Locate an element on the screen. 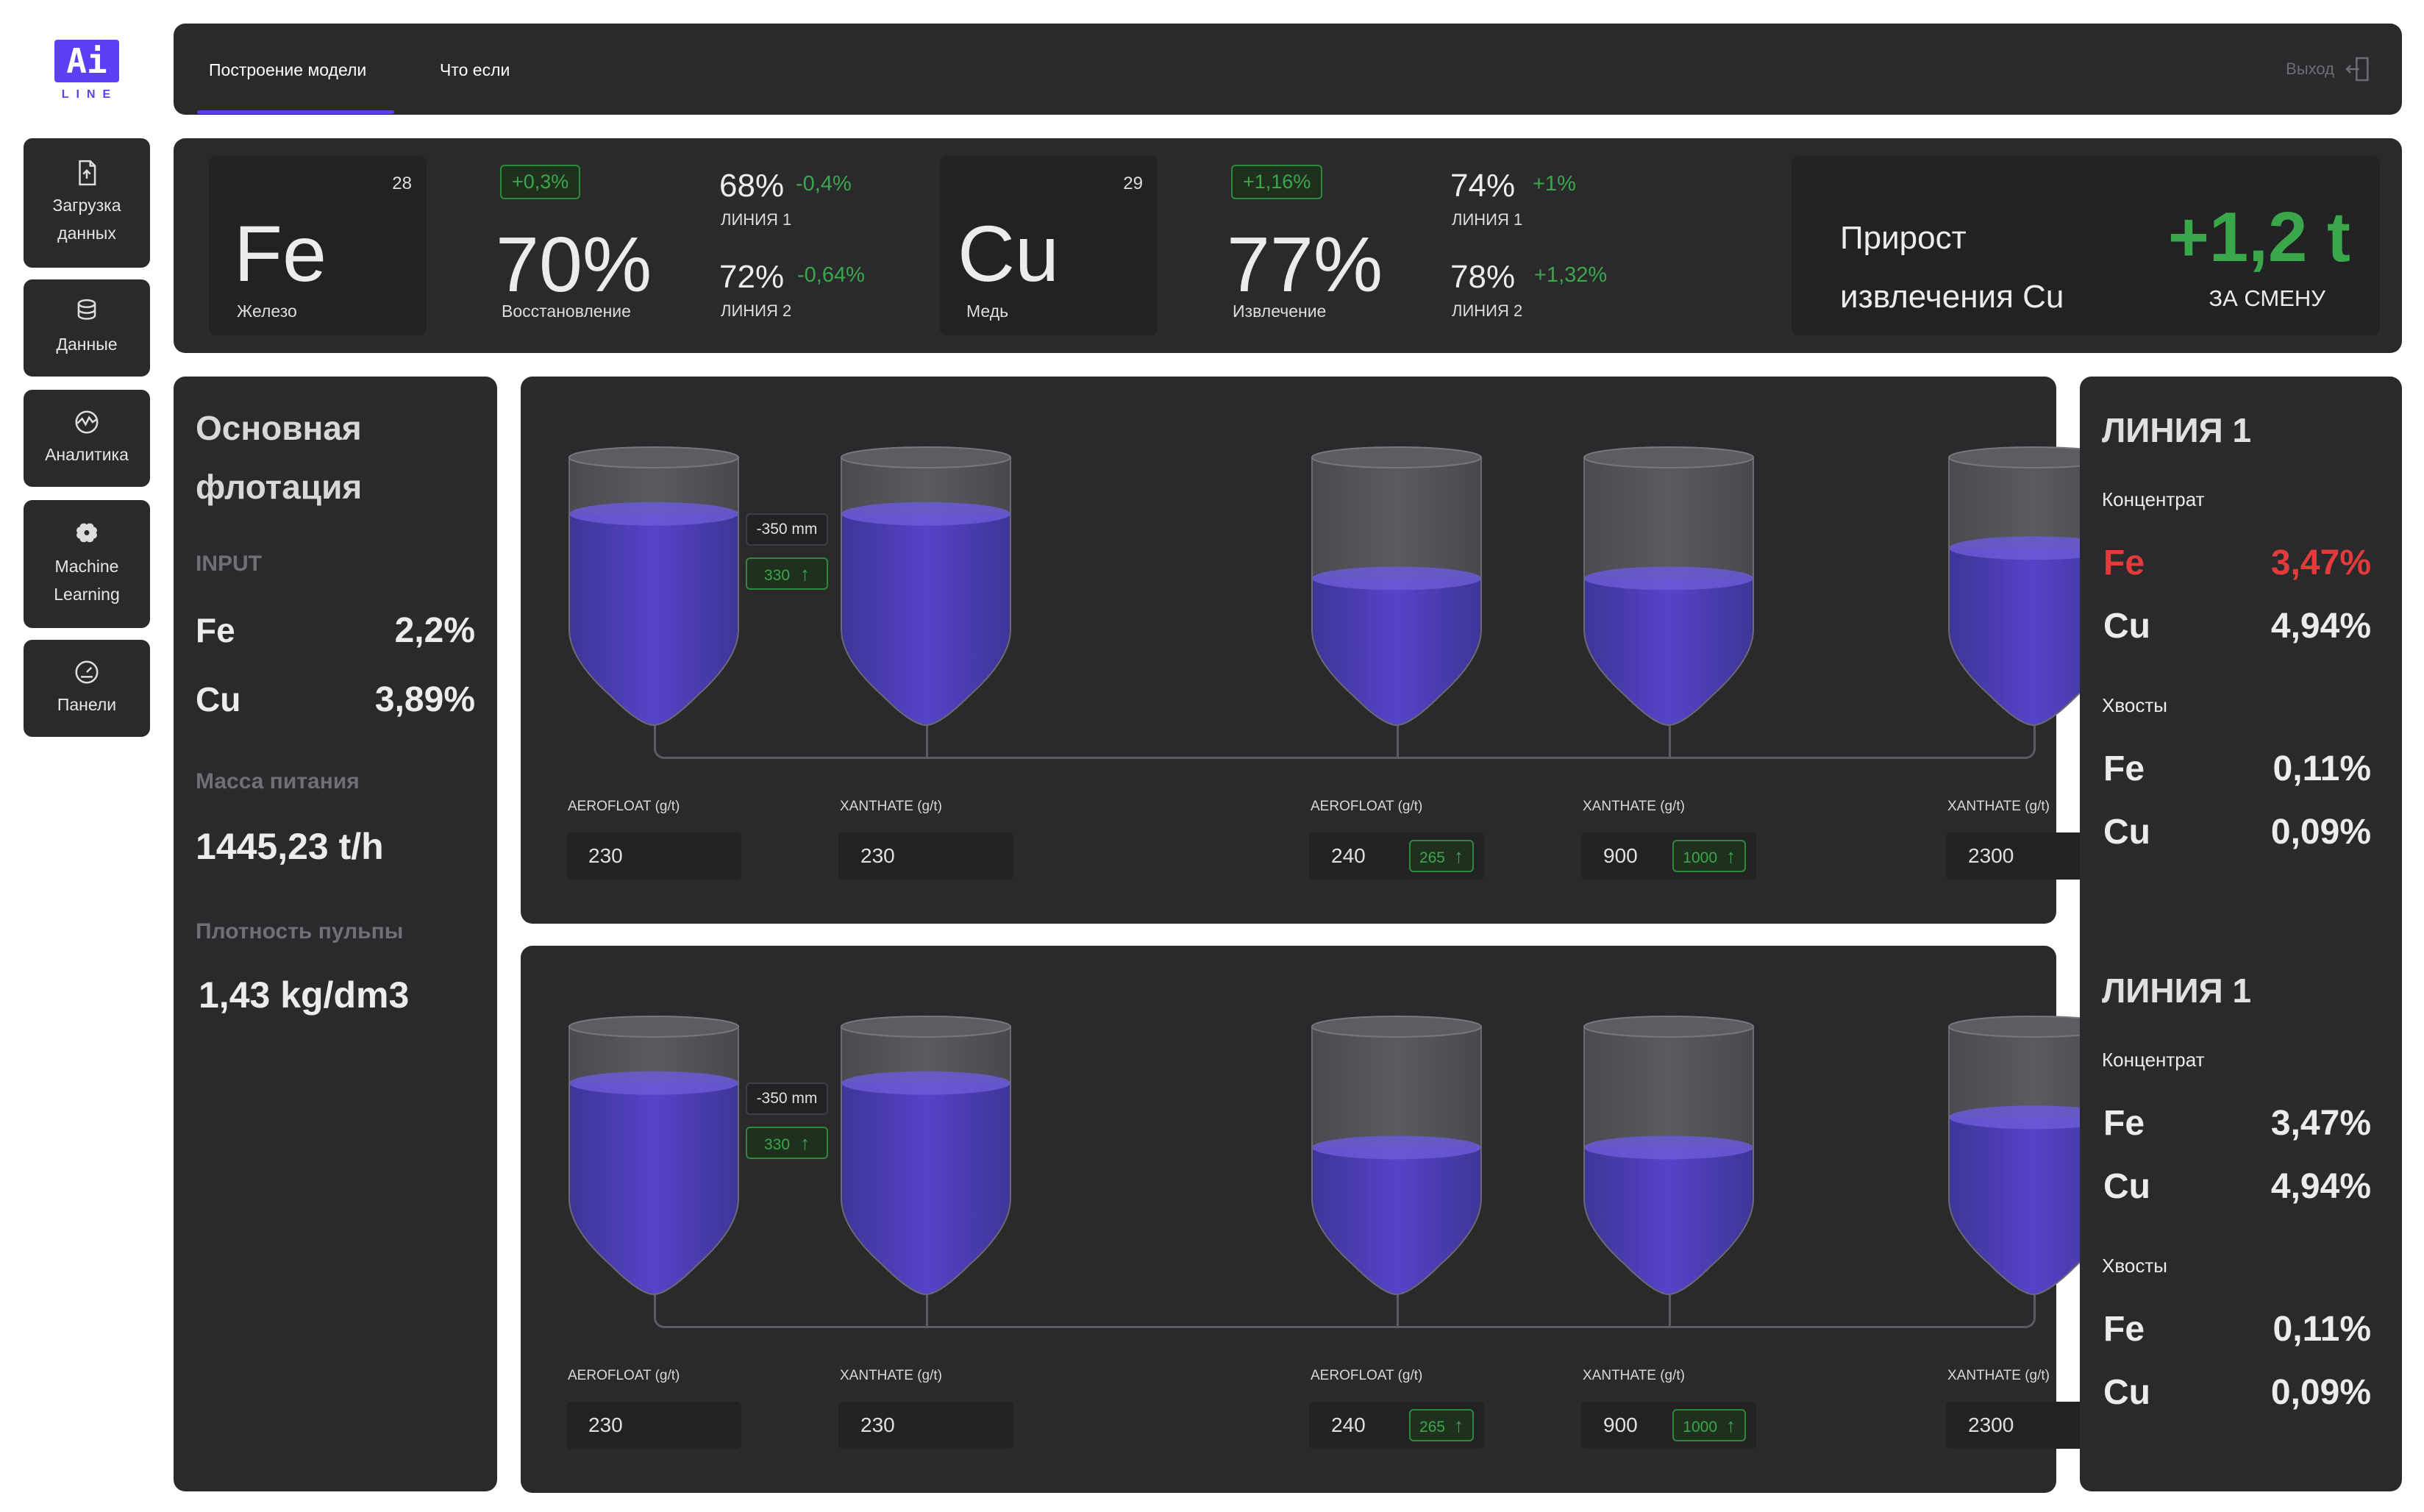  fe-recovery-value: 70% is located at coordinates (574, 264).